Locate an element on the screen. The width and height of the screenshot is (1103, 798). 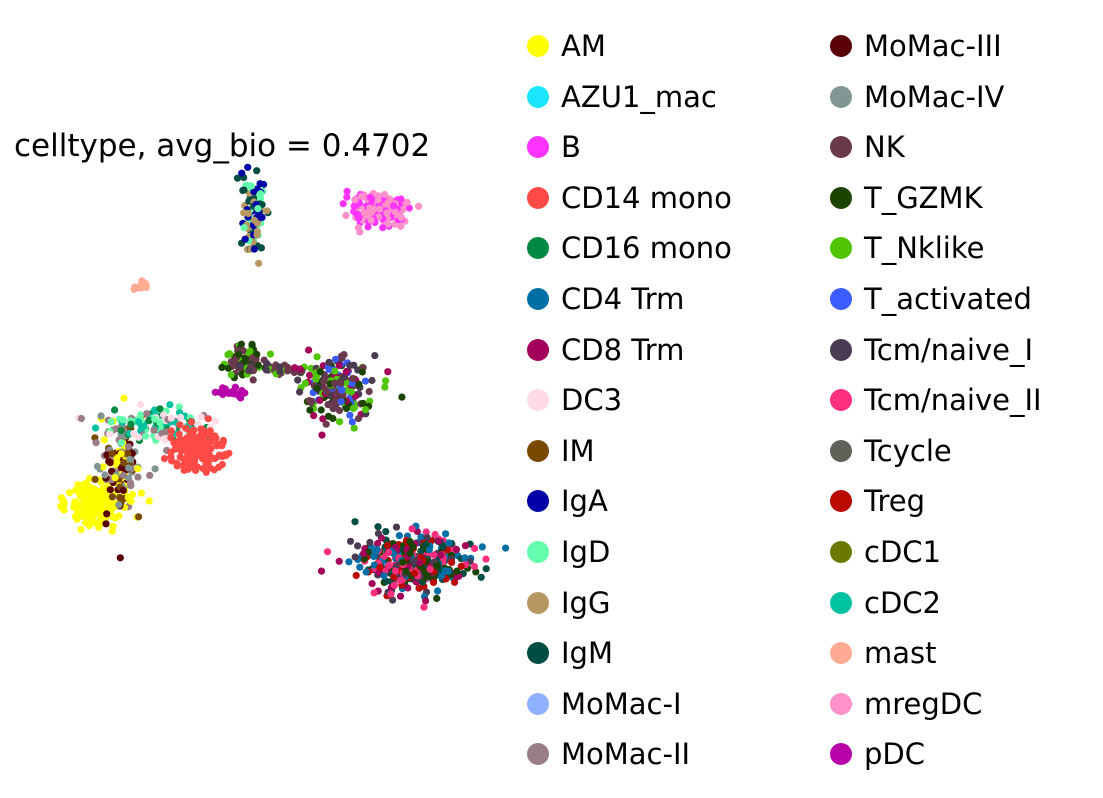
legend-label: B is located at coordinates (571, 147).